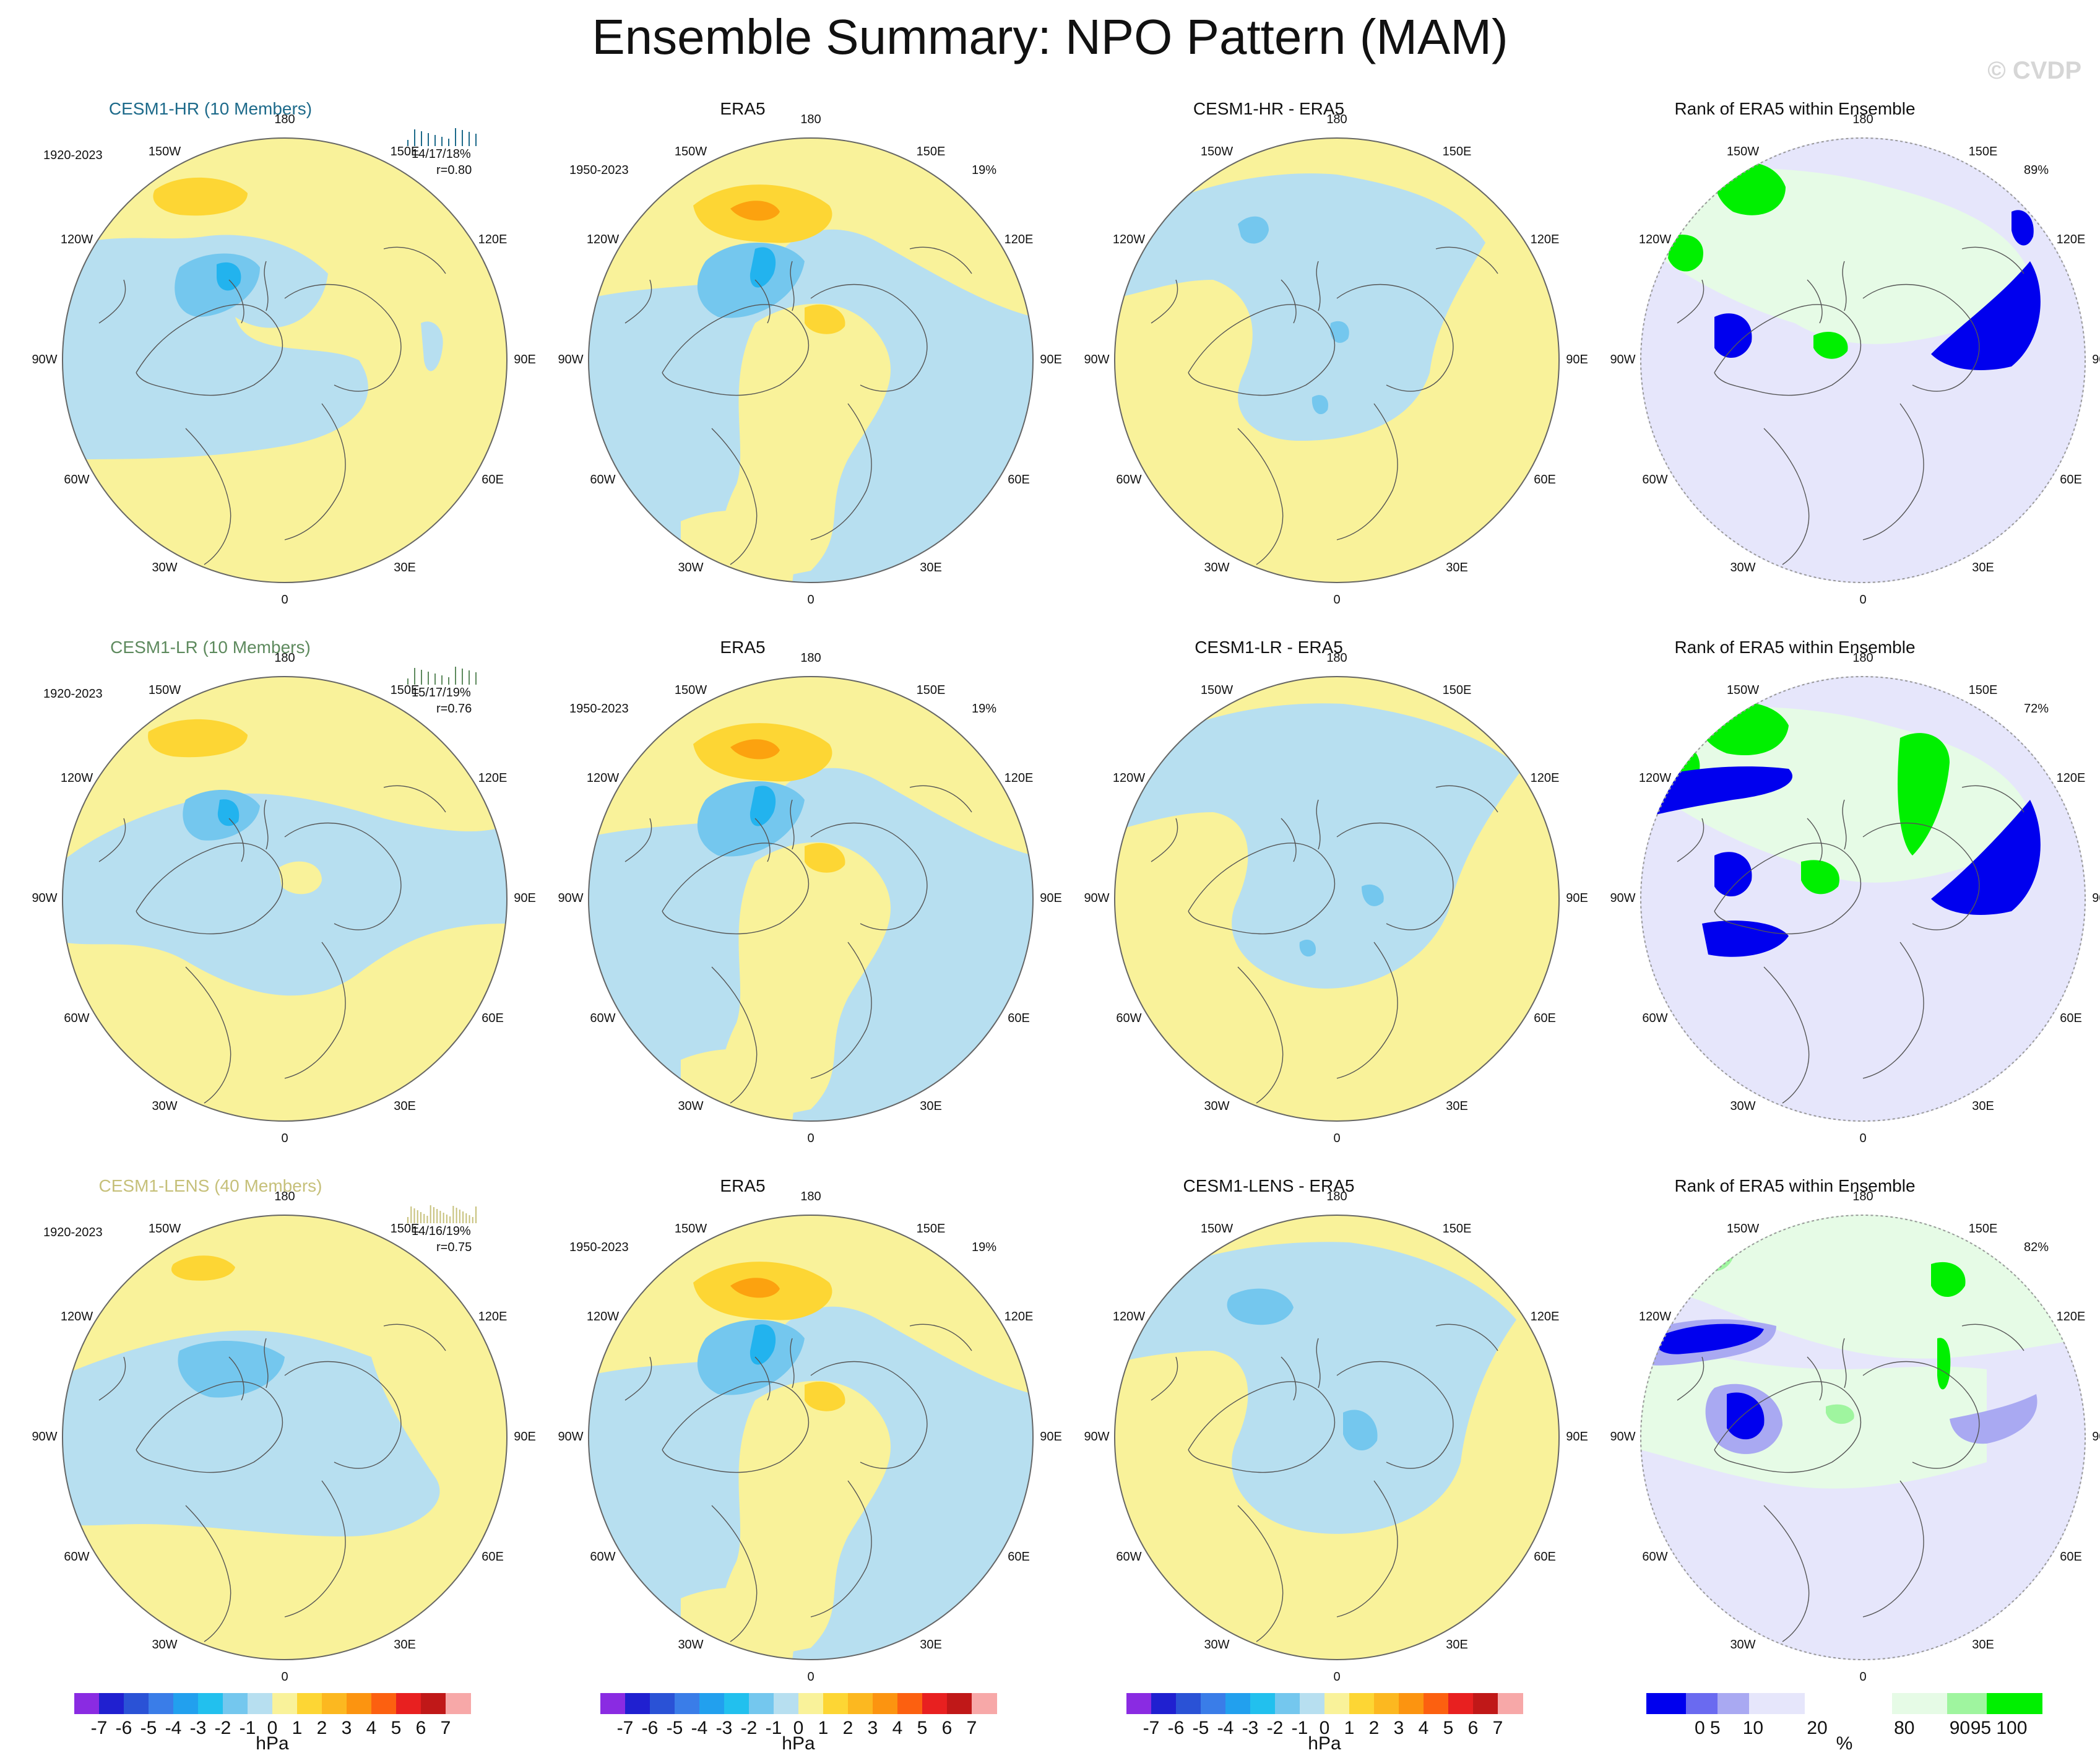 The image size is (2100, 1763). What do you see at coordinates (454, 709) in the screenshot?
I see `pattern-correlation: r=0.76` at bounding box center [454, 709].